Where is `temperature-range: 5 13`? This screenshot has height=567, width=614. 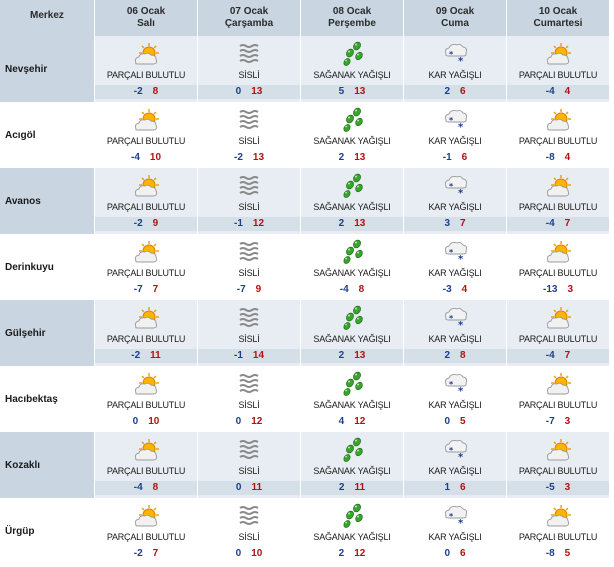 temperature-range: 5 13 is located at coordinates (352, 92).